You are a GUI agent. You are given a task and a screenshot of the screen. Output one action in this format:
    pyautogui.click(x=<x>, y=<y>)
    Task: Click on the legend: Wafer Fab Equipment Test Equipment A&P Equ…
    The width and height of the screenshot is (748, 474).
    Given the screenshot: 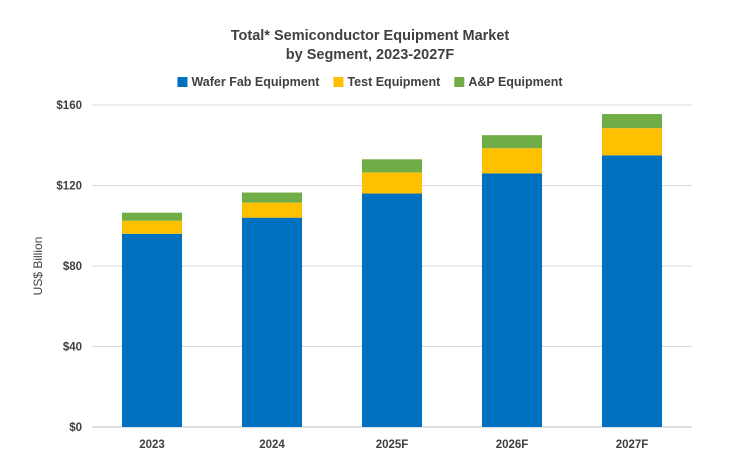 What is the action you would take?
    pyautogui.click(x=370, y=82)
    